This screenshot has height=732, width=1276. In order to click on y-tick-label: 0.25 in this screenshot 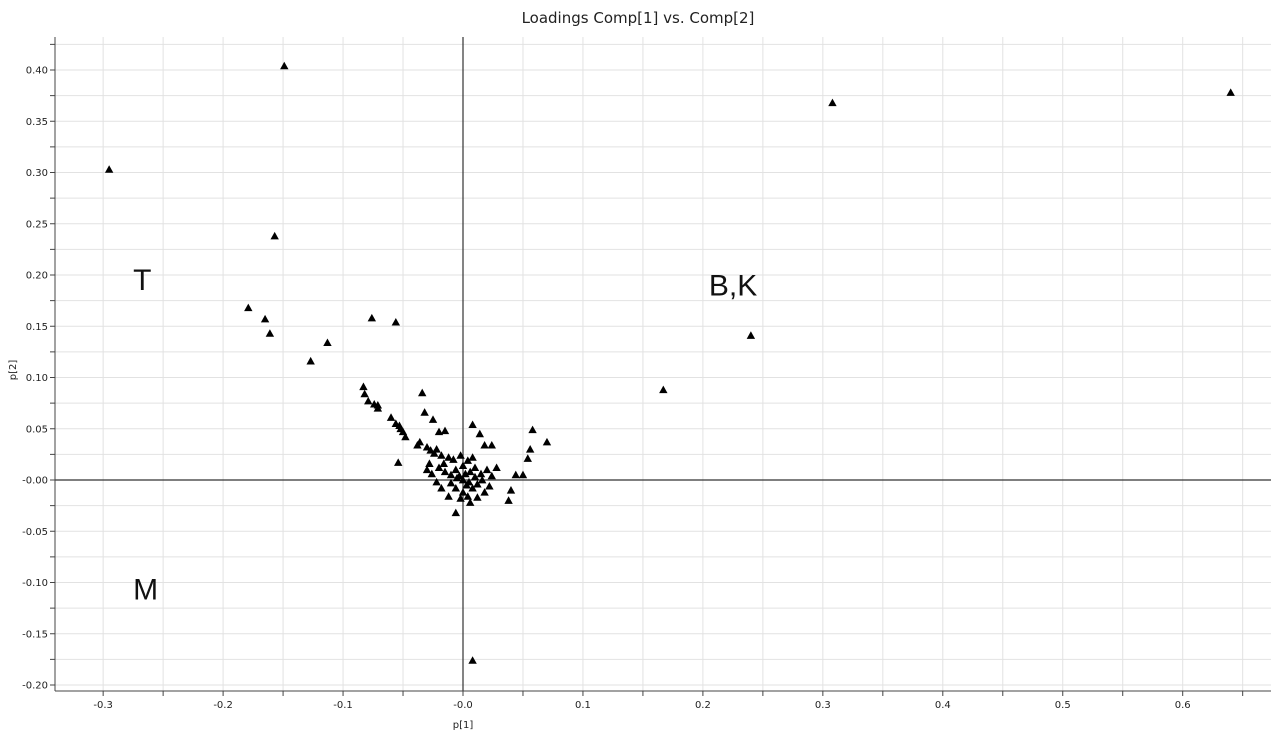, I will do `click(37, 224)`.